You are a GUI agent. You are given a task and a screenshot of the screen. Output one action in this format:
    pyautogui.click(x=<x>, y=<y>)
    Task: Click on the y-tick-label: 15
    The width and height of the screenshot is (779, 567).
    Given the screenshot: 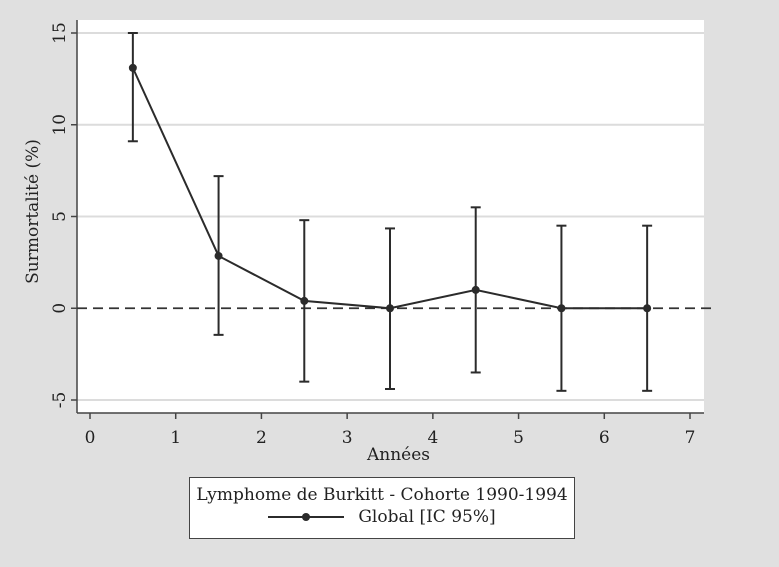 What is the action you would take?
    pyautogui.click(x=60, y=33)
    